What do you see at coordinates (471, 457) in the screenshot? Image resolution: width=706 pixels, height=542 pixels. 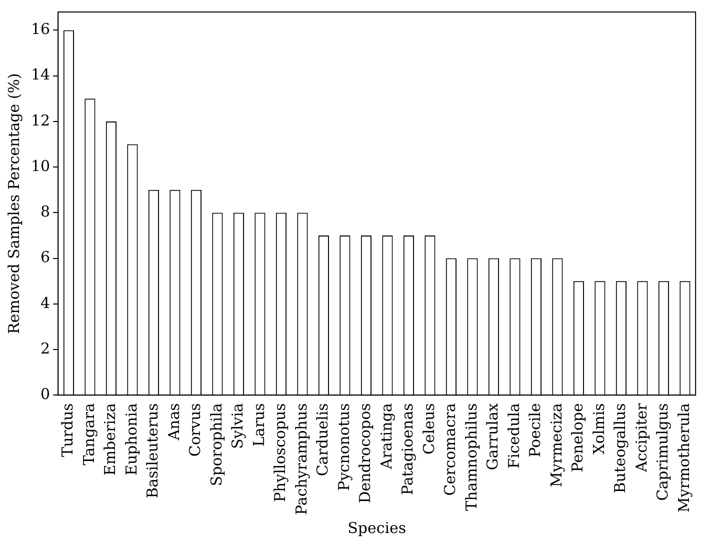 I see `x-tick-label: Thamnophilus` at bounding box center [471, 457].